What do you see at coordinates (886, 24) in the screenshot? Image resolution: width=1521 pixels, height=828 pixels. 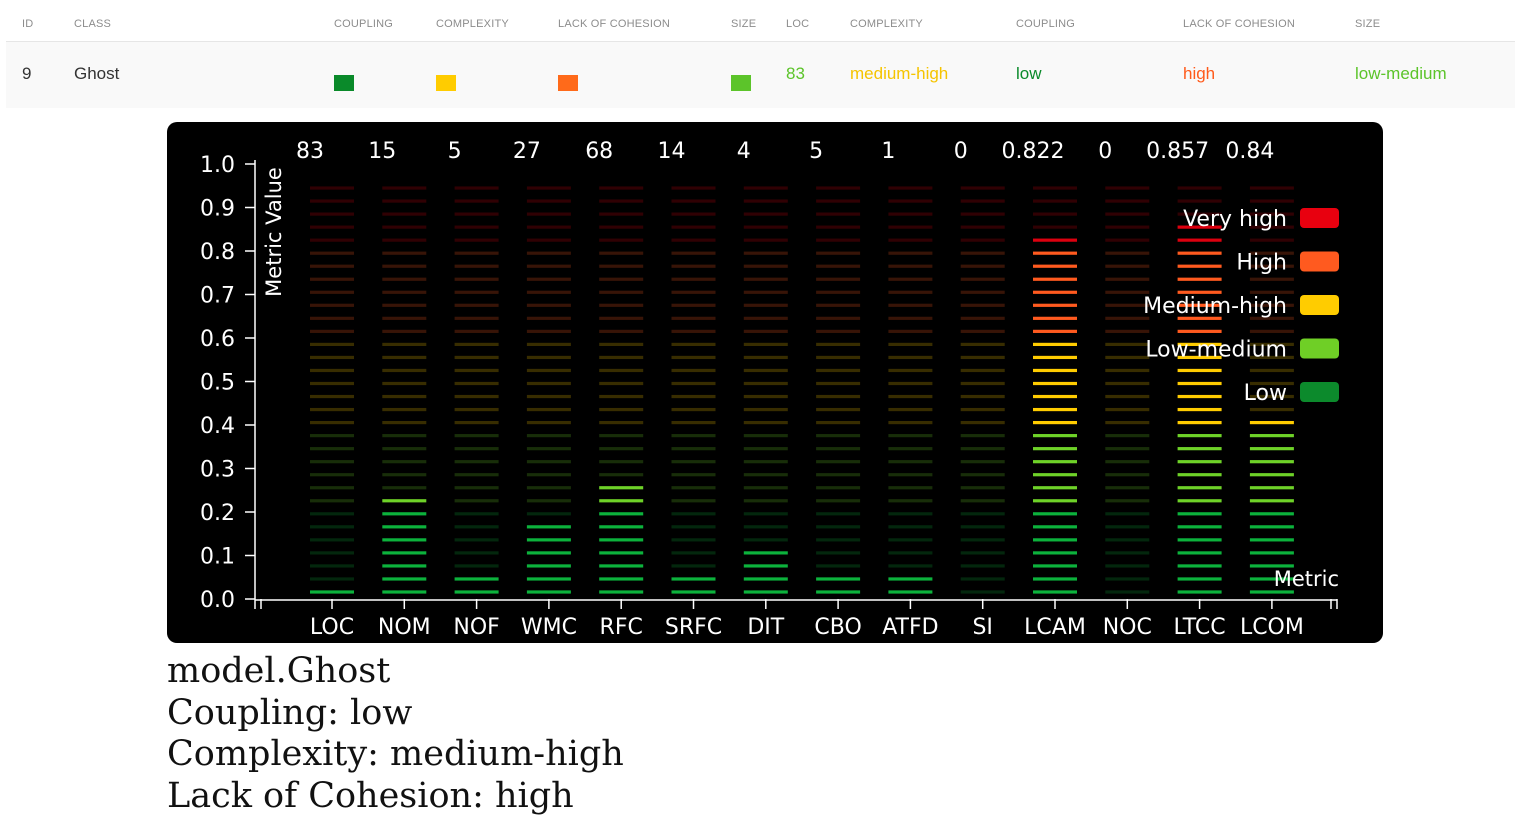 I see `header-complexity: COMPLEXITY` at bounding box center [886, 24].